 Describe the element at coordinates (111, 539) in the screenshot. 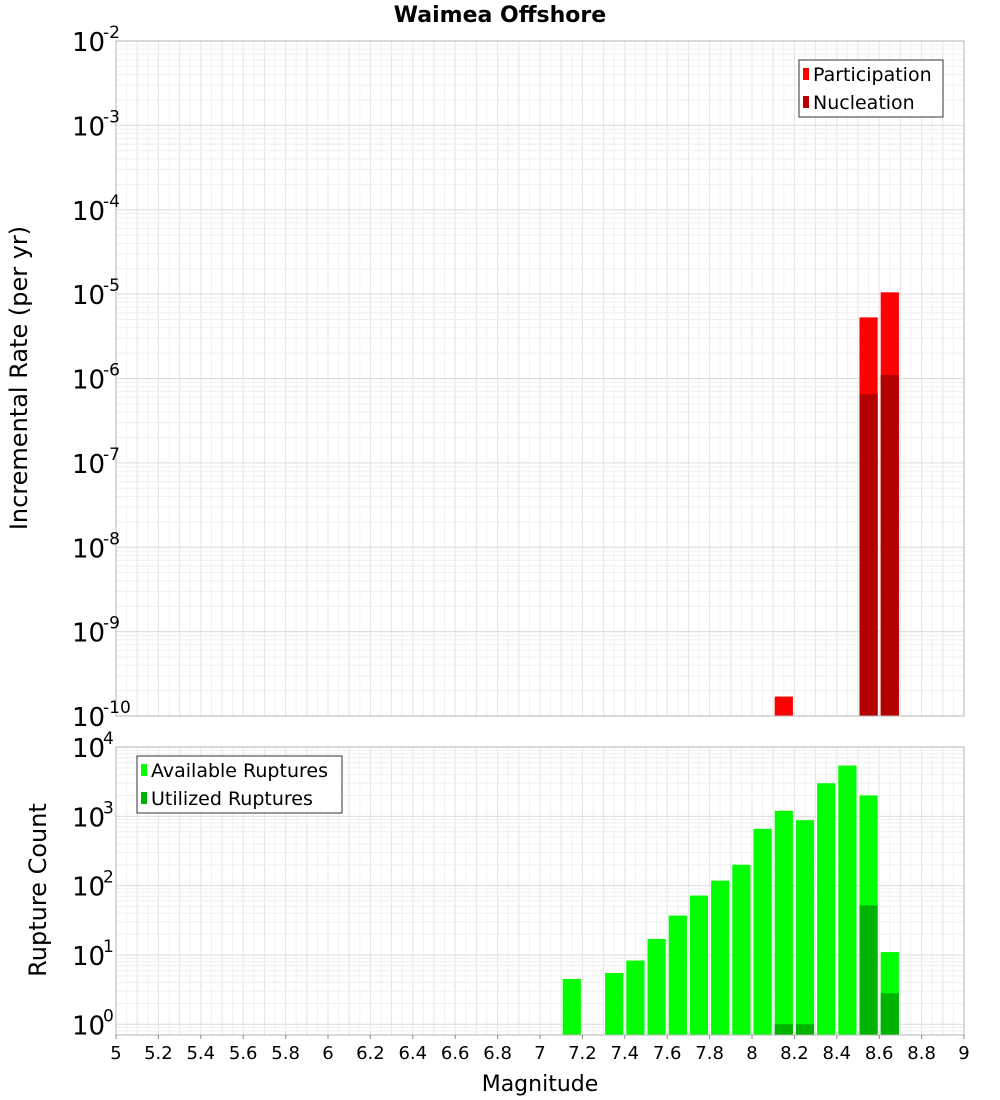

I see `y-tick-exponent: -8` at that location.